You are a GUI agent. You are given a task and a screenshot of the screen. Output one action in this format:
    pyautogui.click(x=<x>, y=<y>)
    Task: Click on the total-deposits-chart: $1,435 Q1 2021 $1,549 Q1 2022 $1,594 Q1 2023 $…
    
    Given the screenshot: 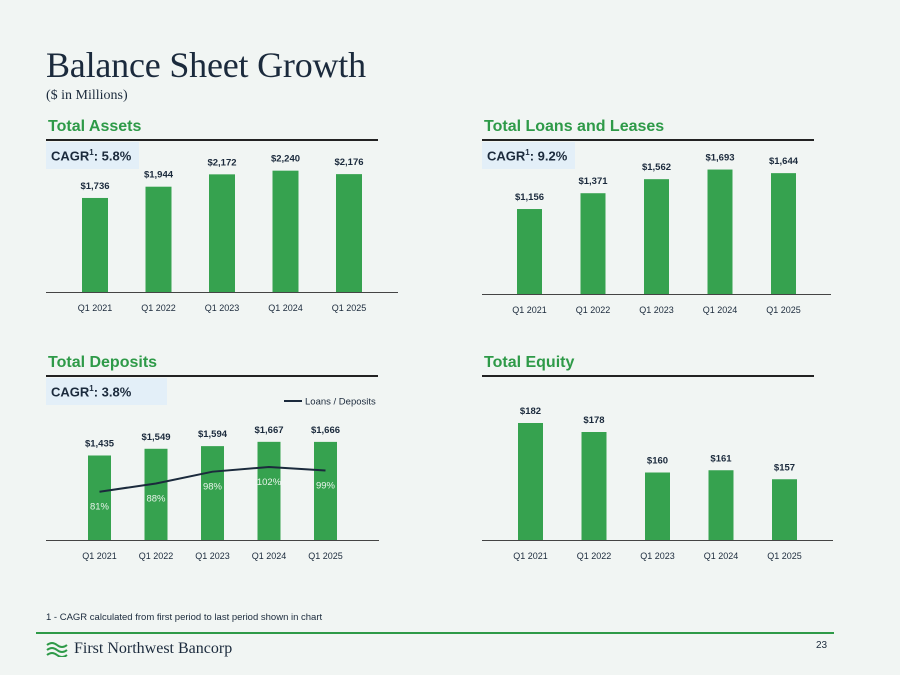 What is the action you would take?
    pyautogui.click(x=212, y=479)
    